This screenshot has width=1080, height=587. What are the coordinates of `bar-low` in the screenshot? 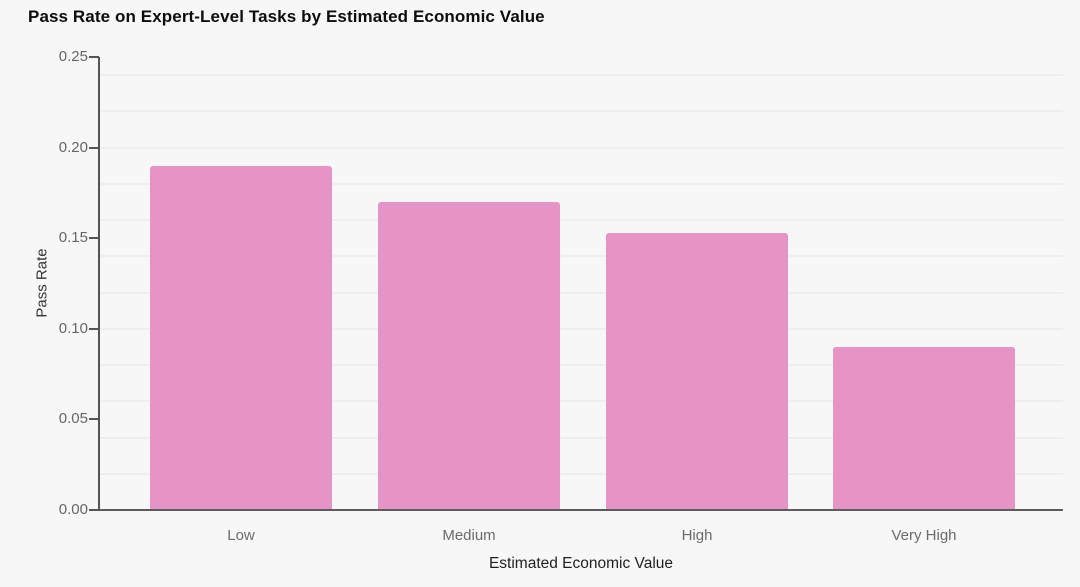 It's located at (241, 337).